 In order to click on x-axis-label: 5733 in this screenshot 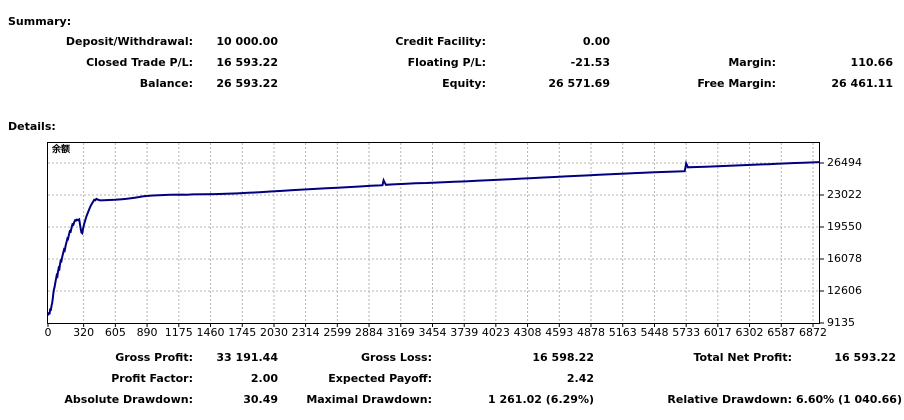, I will do `click(686, 332)`.